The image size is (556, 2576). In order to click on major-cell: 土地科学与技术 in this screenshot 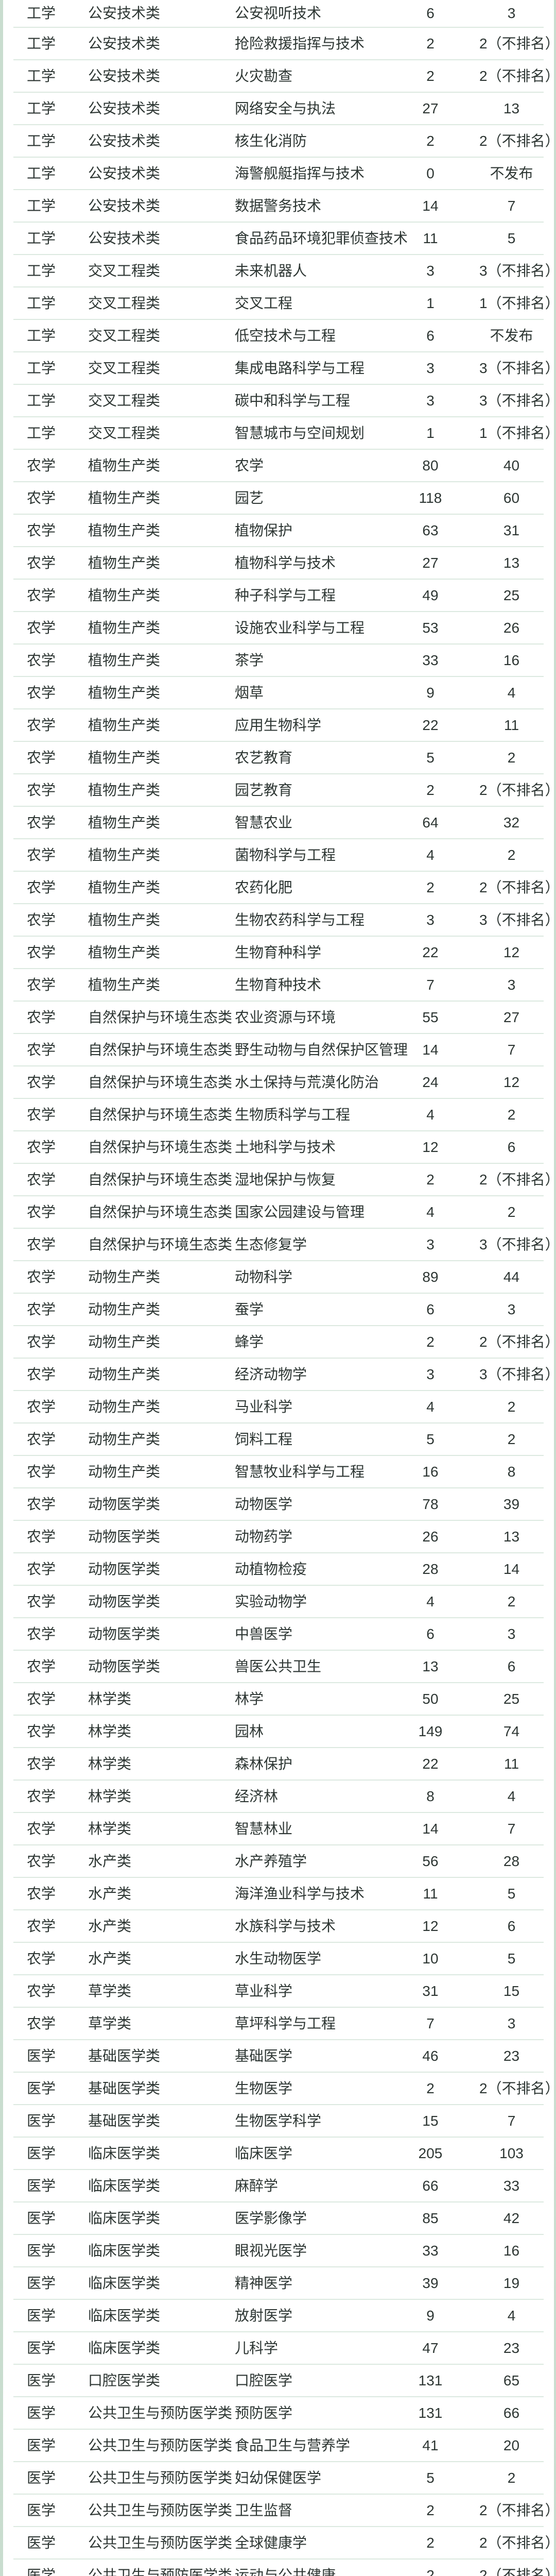, I will do `click(285, 1147)`.